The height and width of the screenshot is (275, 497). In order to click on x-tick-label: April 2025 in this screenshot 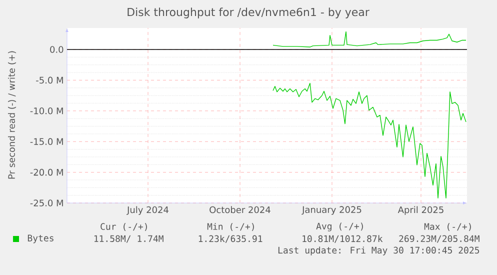, I will do `click(421, 210)`.